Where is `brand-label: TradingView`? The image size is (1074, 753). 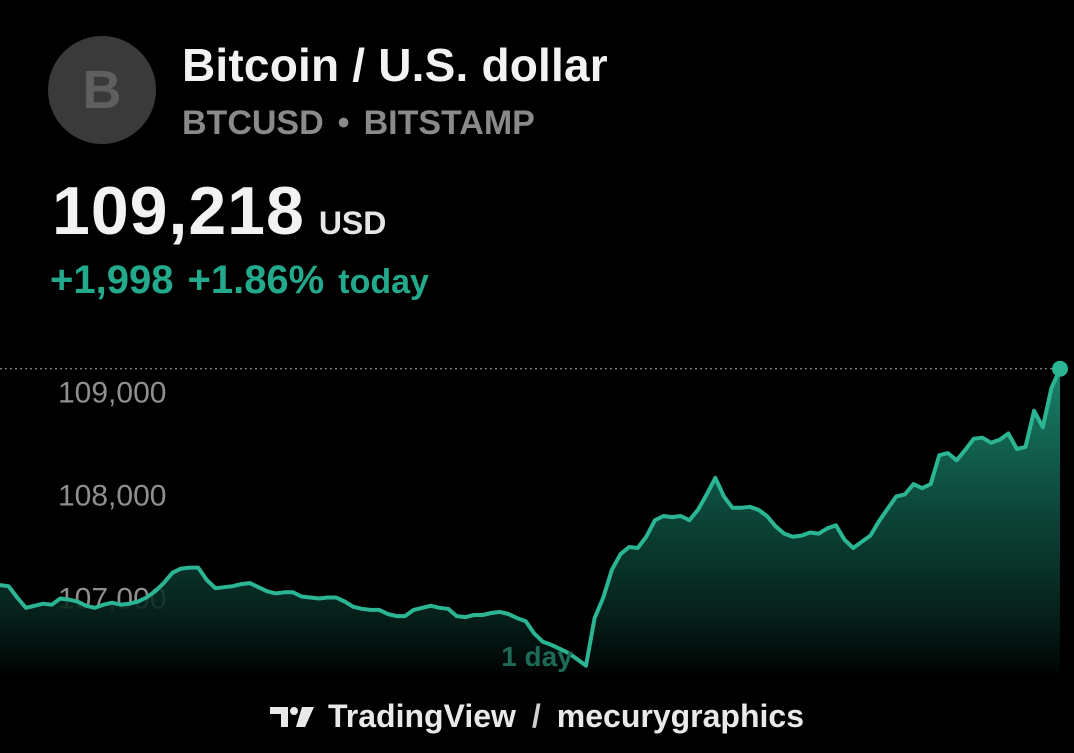
brand-label: TradingView is located at coordinates (421, 716).